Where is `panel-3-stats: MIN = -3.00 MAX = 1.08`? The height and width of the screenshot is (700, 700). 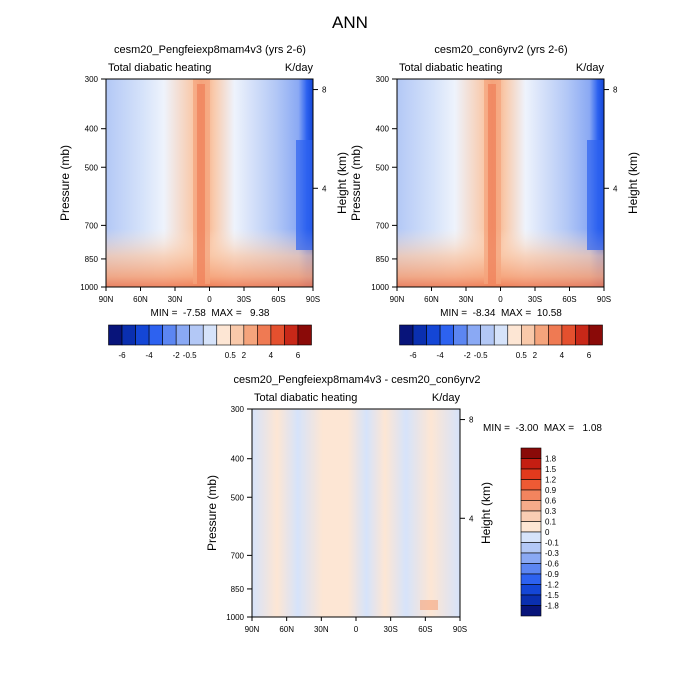 panel-3-stats: MIN = -3.00 MAX = 1.08 is located at coordinates (542, 428).